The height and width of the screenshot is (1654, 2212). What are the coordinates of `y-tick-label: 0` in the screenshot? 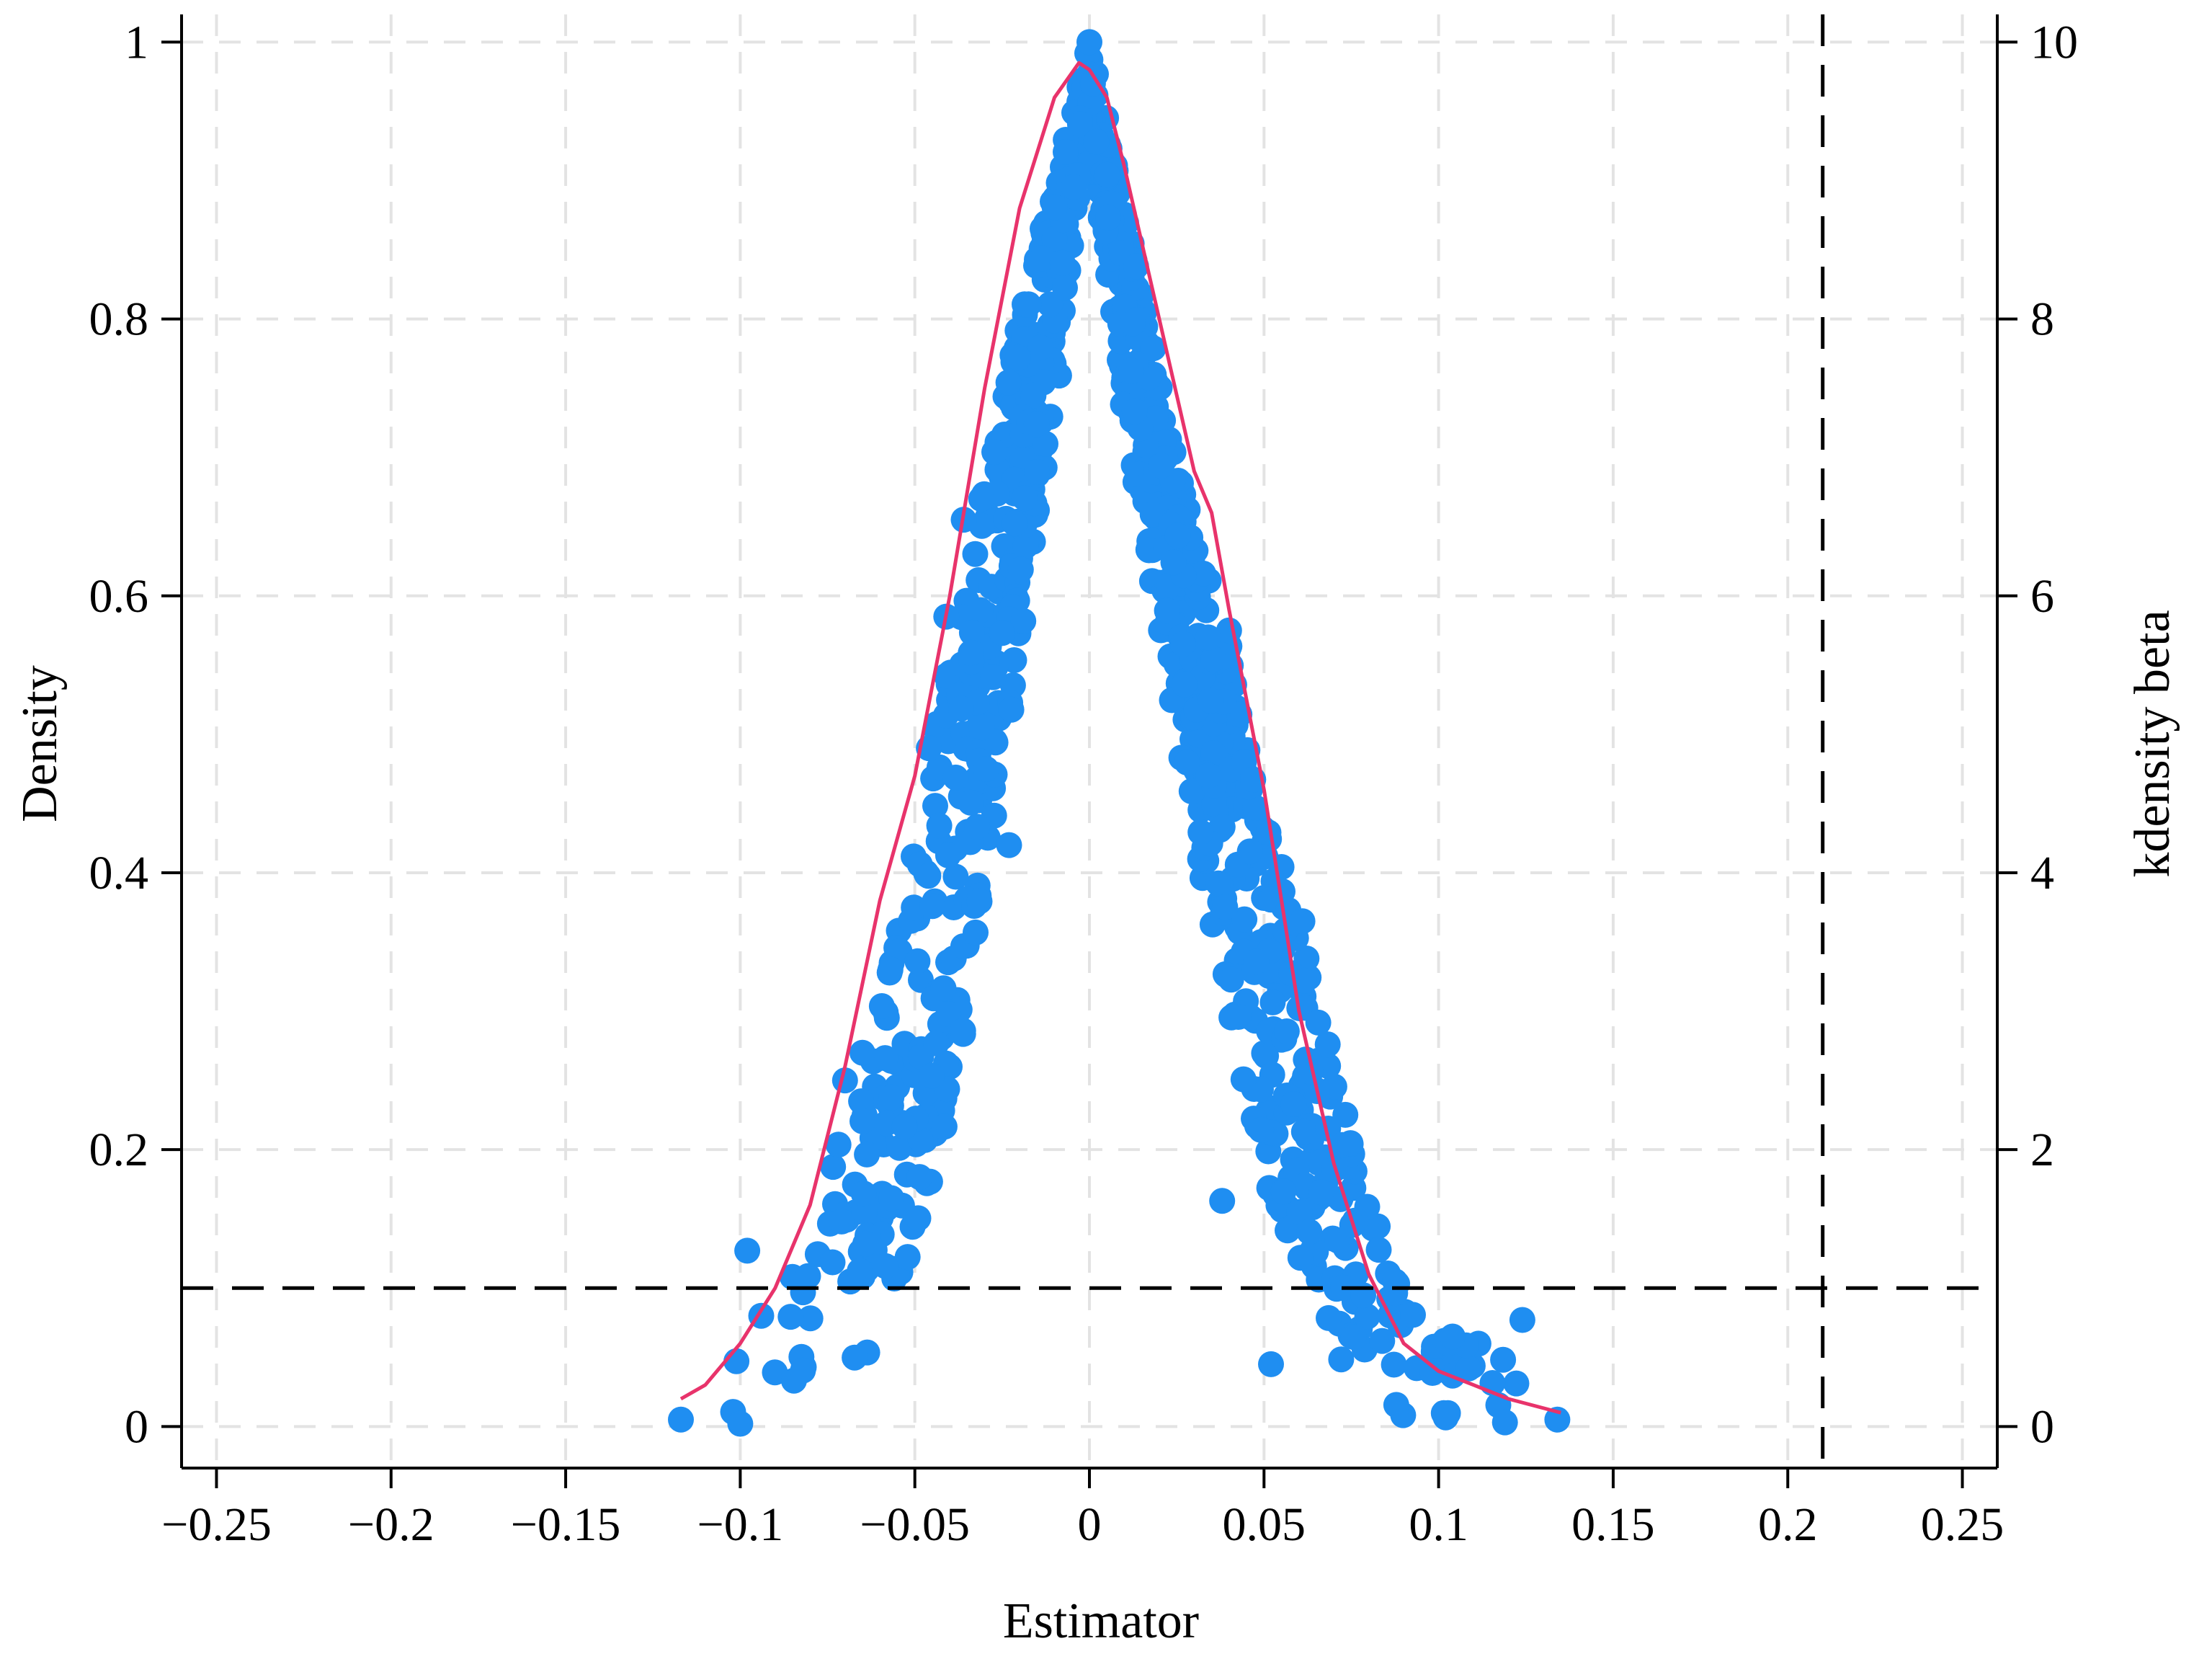 It's located at (137, 1426).